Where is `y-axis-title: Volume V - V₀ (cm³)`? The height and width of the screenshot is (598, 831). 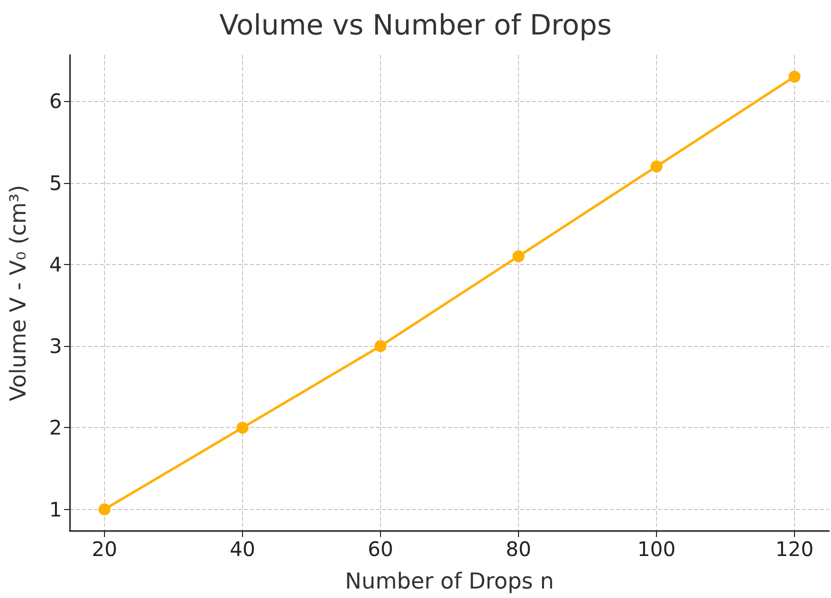
y-axis-title: Volume V - V₀ (cm³) is located at coordinates (19, 293).